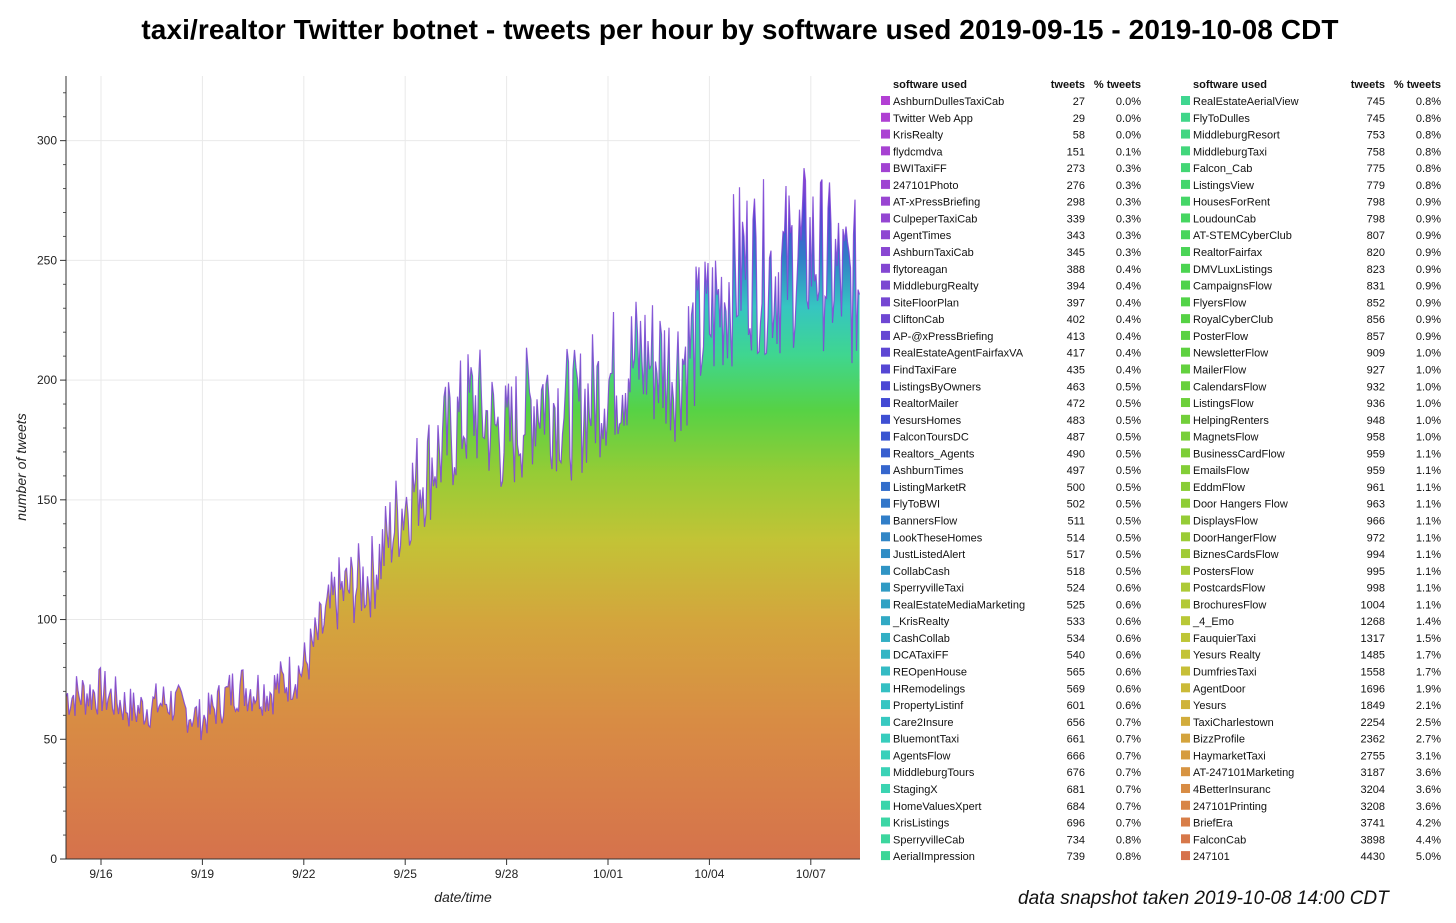  What do you see at coordinates (1376, 287) in the screenshot?
I see `legend-series-tweets: 831` at bounding box center [1376, 287].